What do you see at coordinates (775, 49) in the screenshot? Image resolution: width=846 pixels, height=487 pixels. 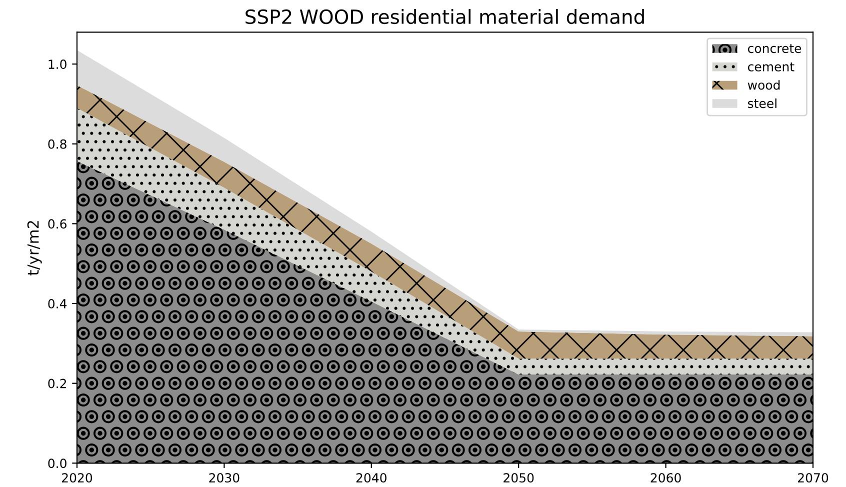 I see `legend-label: concrete` at bounding box center [775, 49].